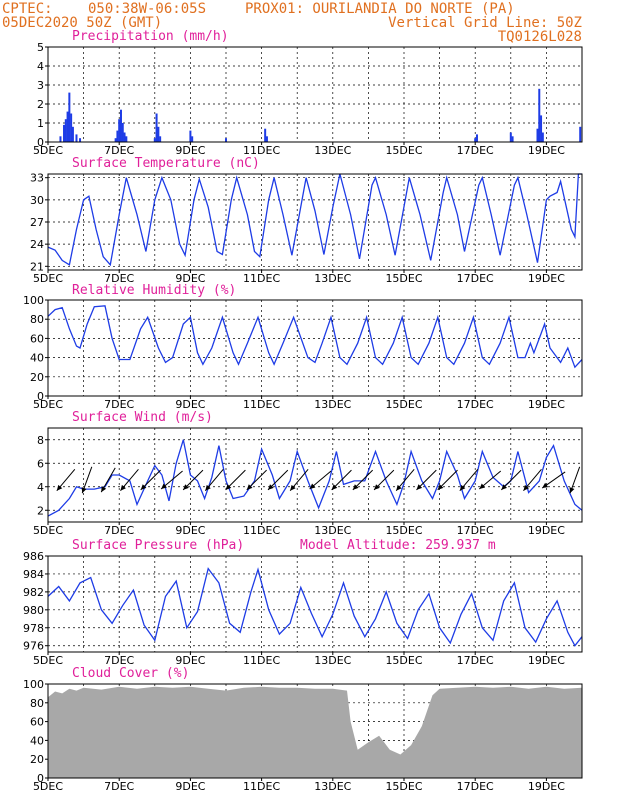  I want to click on wind-xtick-label: 11DEC, so click(261, 530).